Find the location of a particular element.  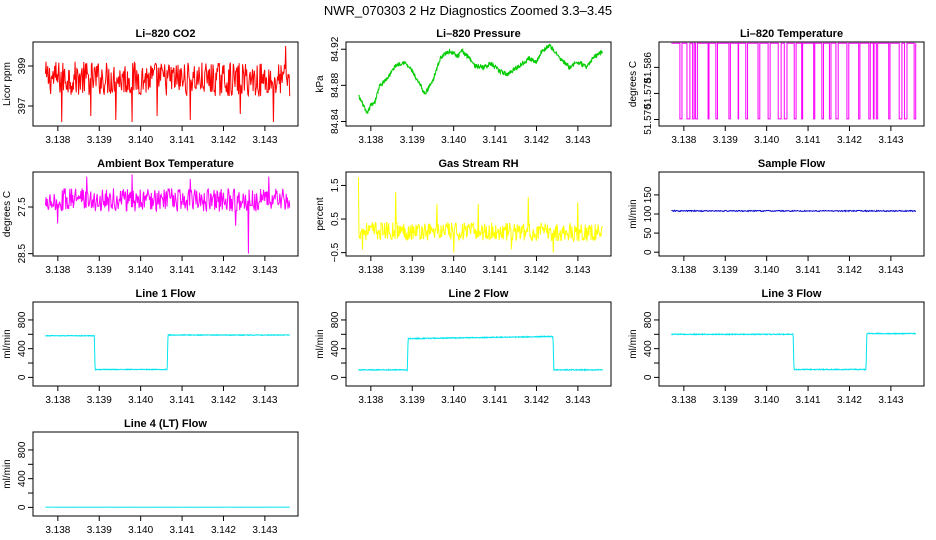

y-tick-label: 51.586 is located at coordinates (648, 67).